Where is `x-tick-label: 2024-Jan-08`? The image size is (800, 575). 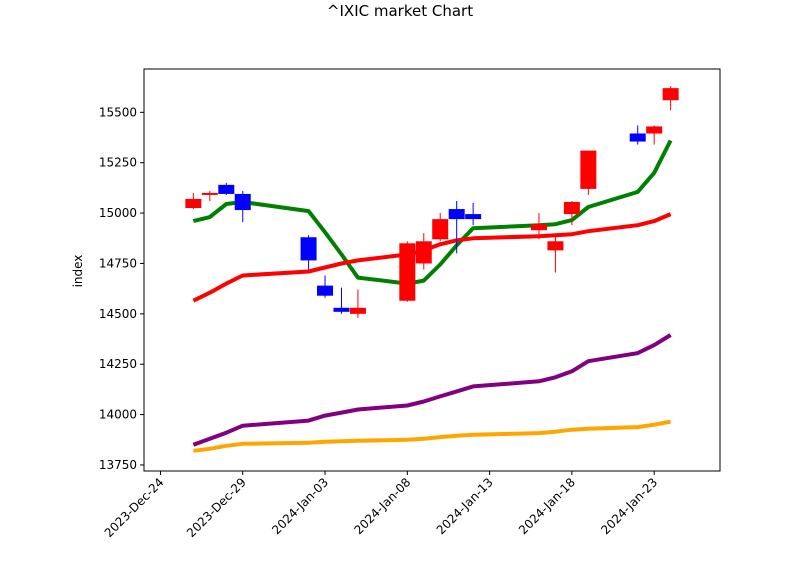
x-tick-label: 2024-Jan-08 is located at coordinates (382, 506).